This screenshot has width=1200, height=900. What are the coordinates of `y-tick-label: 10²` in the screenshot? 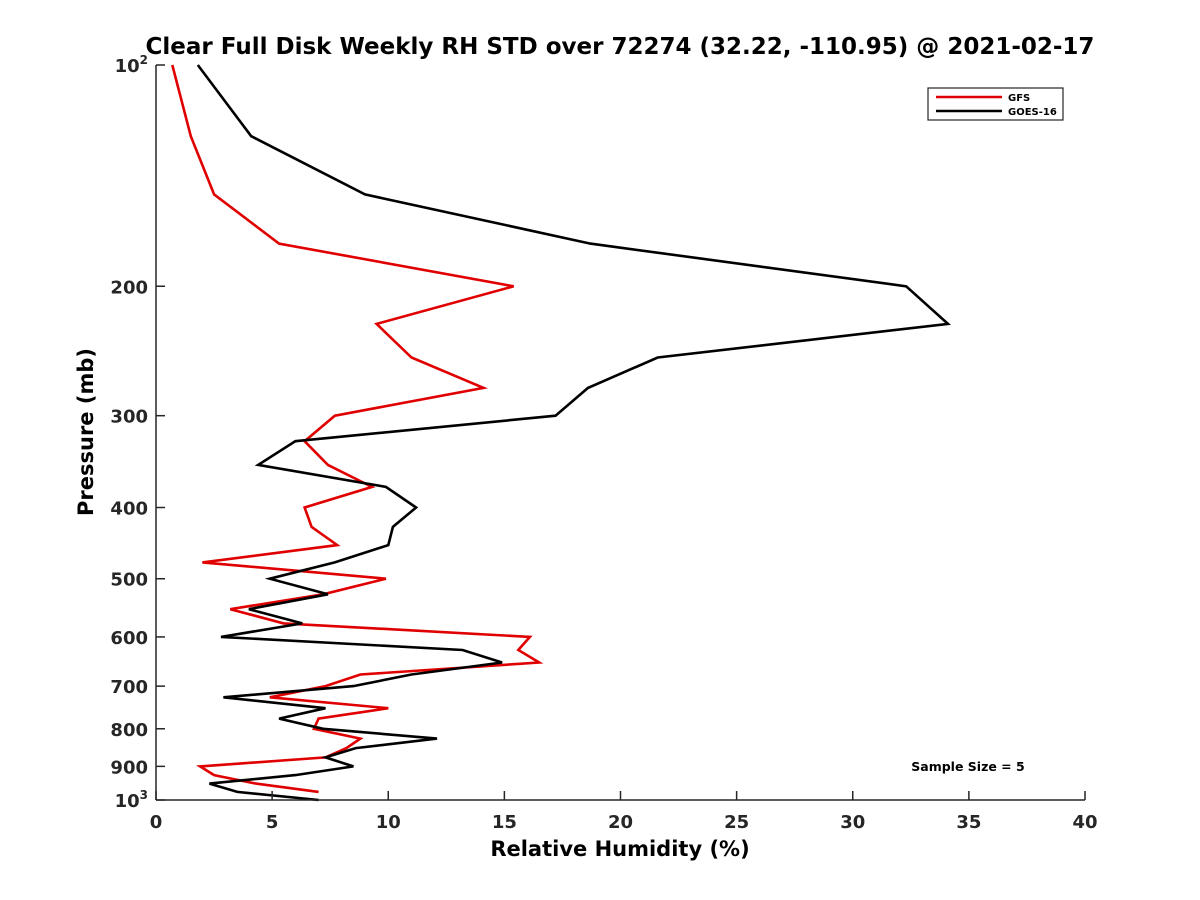 It's located at (131, 65).